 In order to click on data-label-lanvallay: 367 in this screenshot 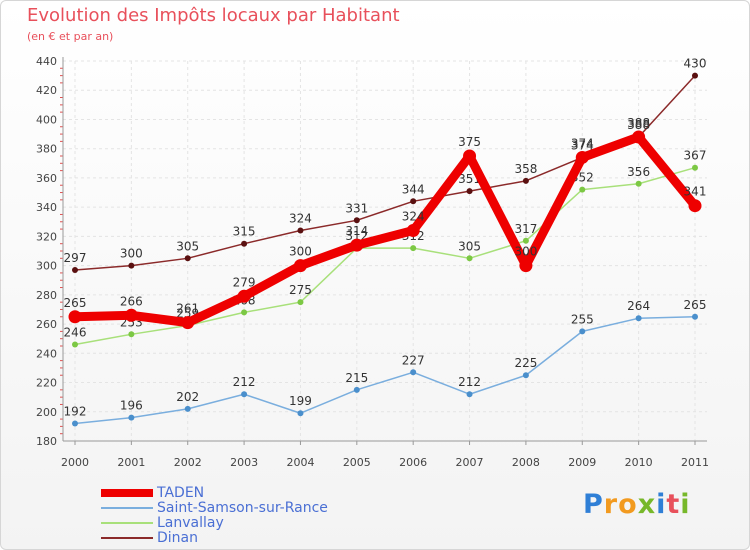, I will do `click(695, 156)`.